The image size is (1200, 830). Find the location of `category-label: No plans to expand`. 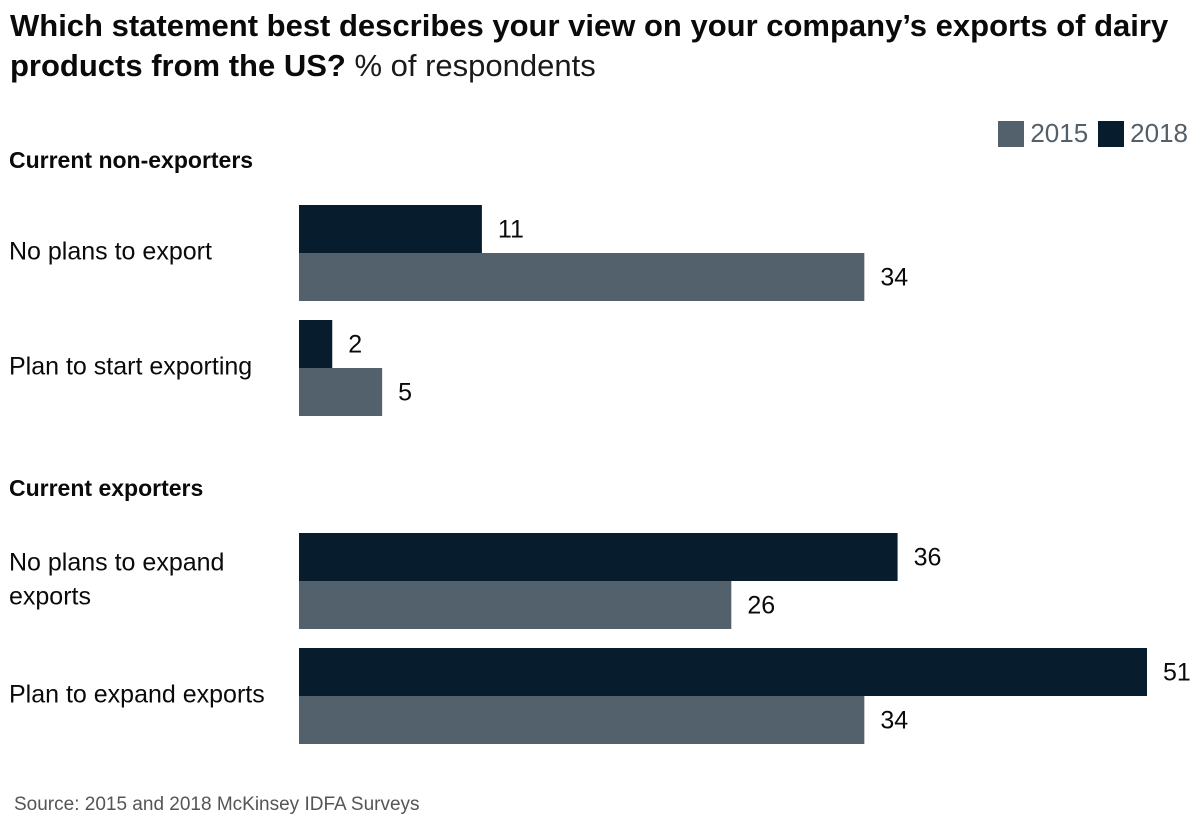

category-label: No plans to expand is located at coordinates (116, 563).